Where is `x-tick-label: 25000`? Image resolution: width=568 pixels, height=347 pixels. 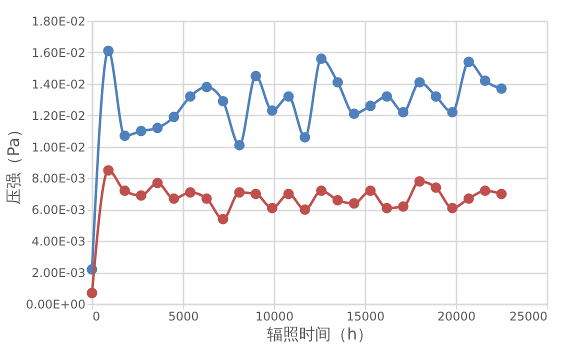 x-tick-label: 25000 is located at coordinates (528, 317).